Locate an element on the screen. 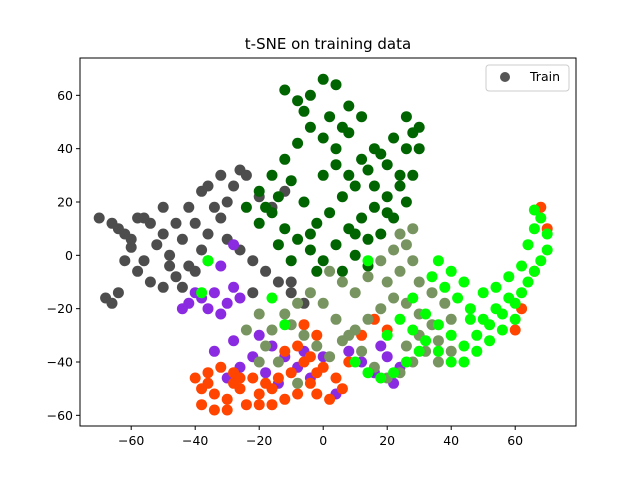  x-tick-label: 40 is located at coordinates (451, 440).